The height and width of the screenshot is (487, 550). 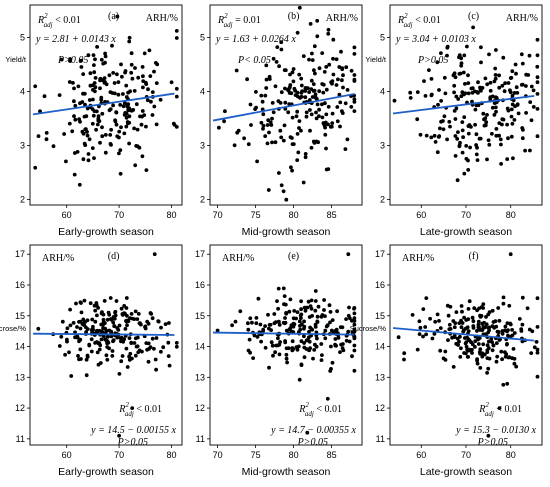 I want to click on r2-superscript: 2, so click(x=307, y=405).